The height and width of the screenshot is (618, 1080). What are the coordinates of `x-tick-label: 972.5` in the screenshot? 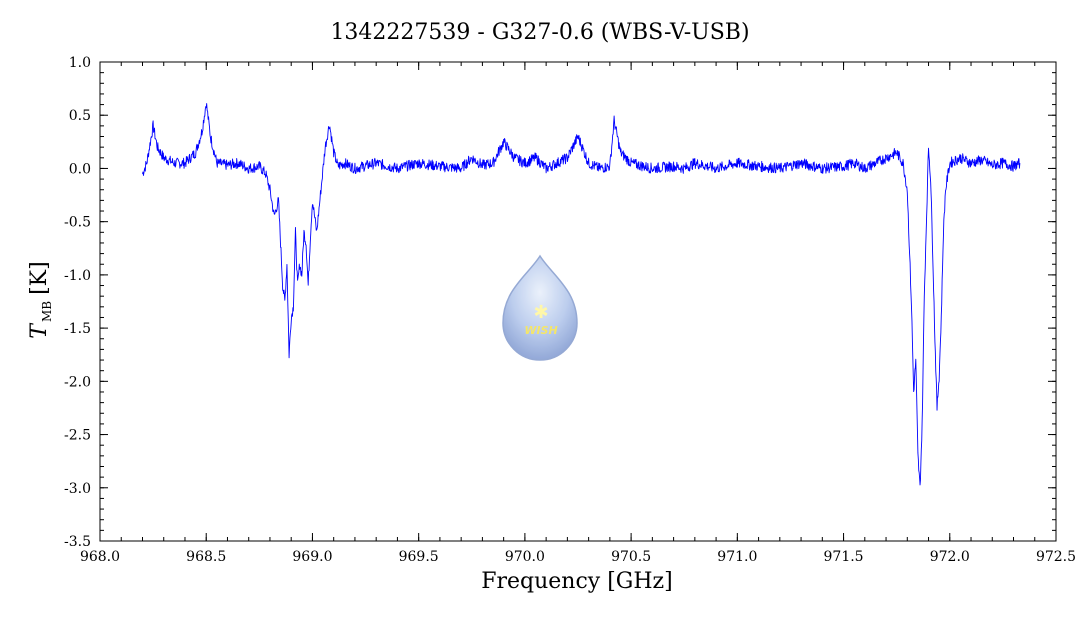 It's located at (1056, 557).